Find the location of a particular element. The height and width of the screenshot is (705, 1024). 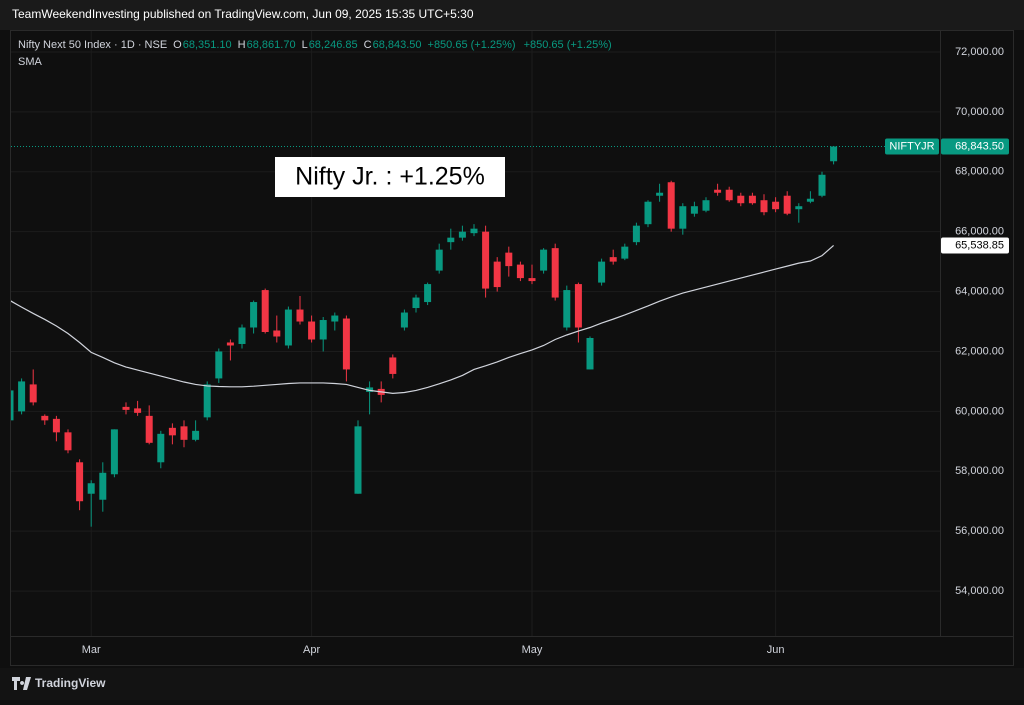

annotation: Nifty Jr. : +1.25% is located at coordinates (390, 177).